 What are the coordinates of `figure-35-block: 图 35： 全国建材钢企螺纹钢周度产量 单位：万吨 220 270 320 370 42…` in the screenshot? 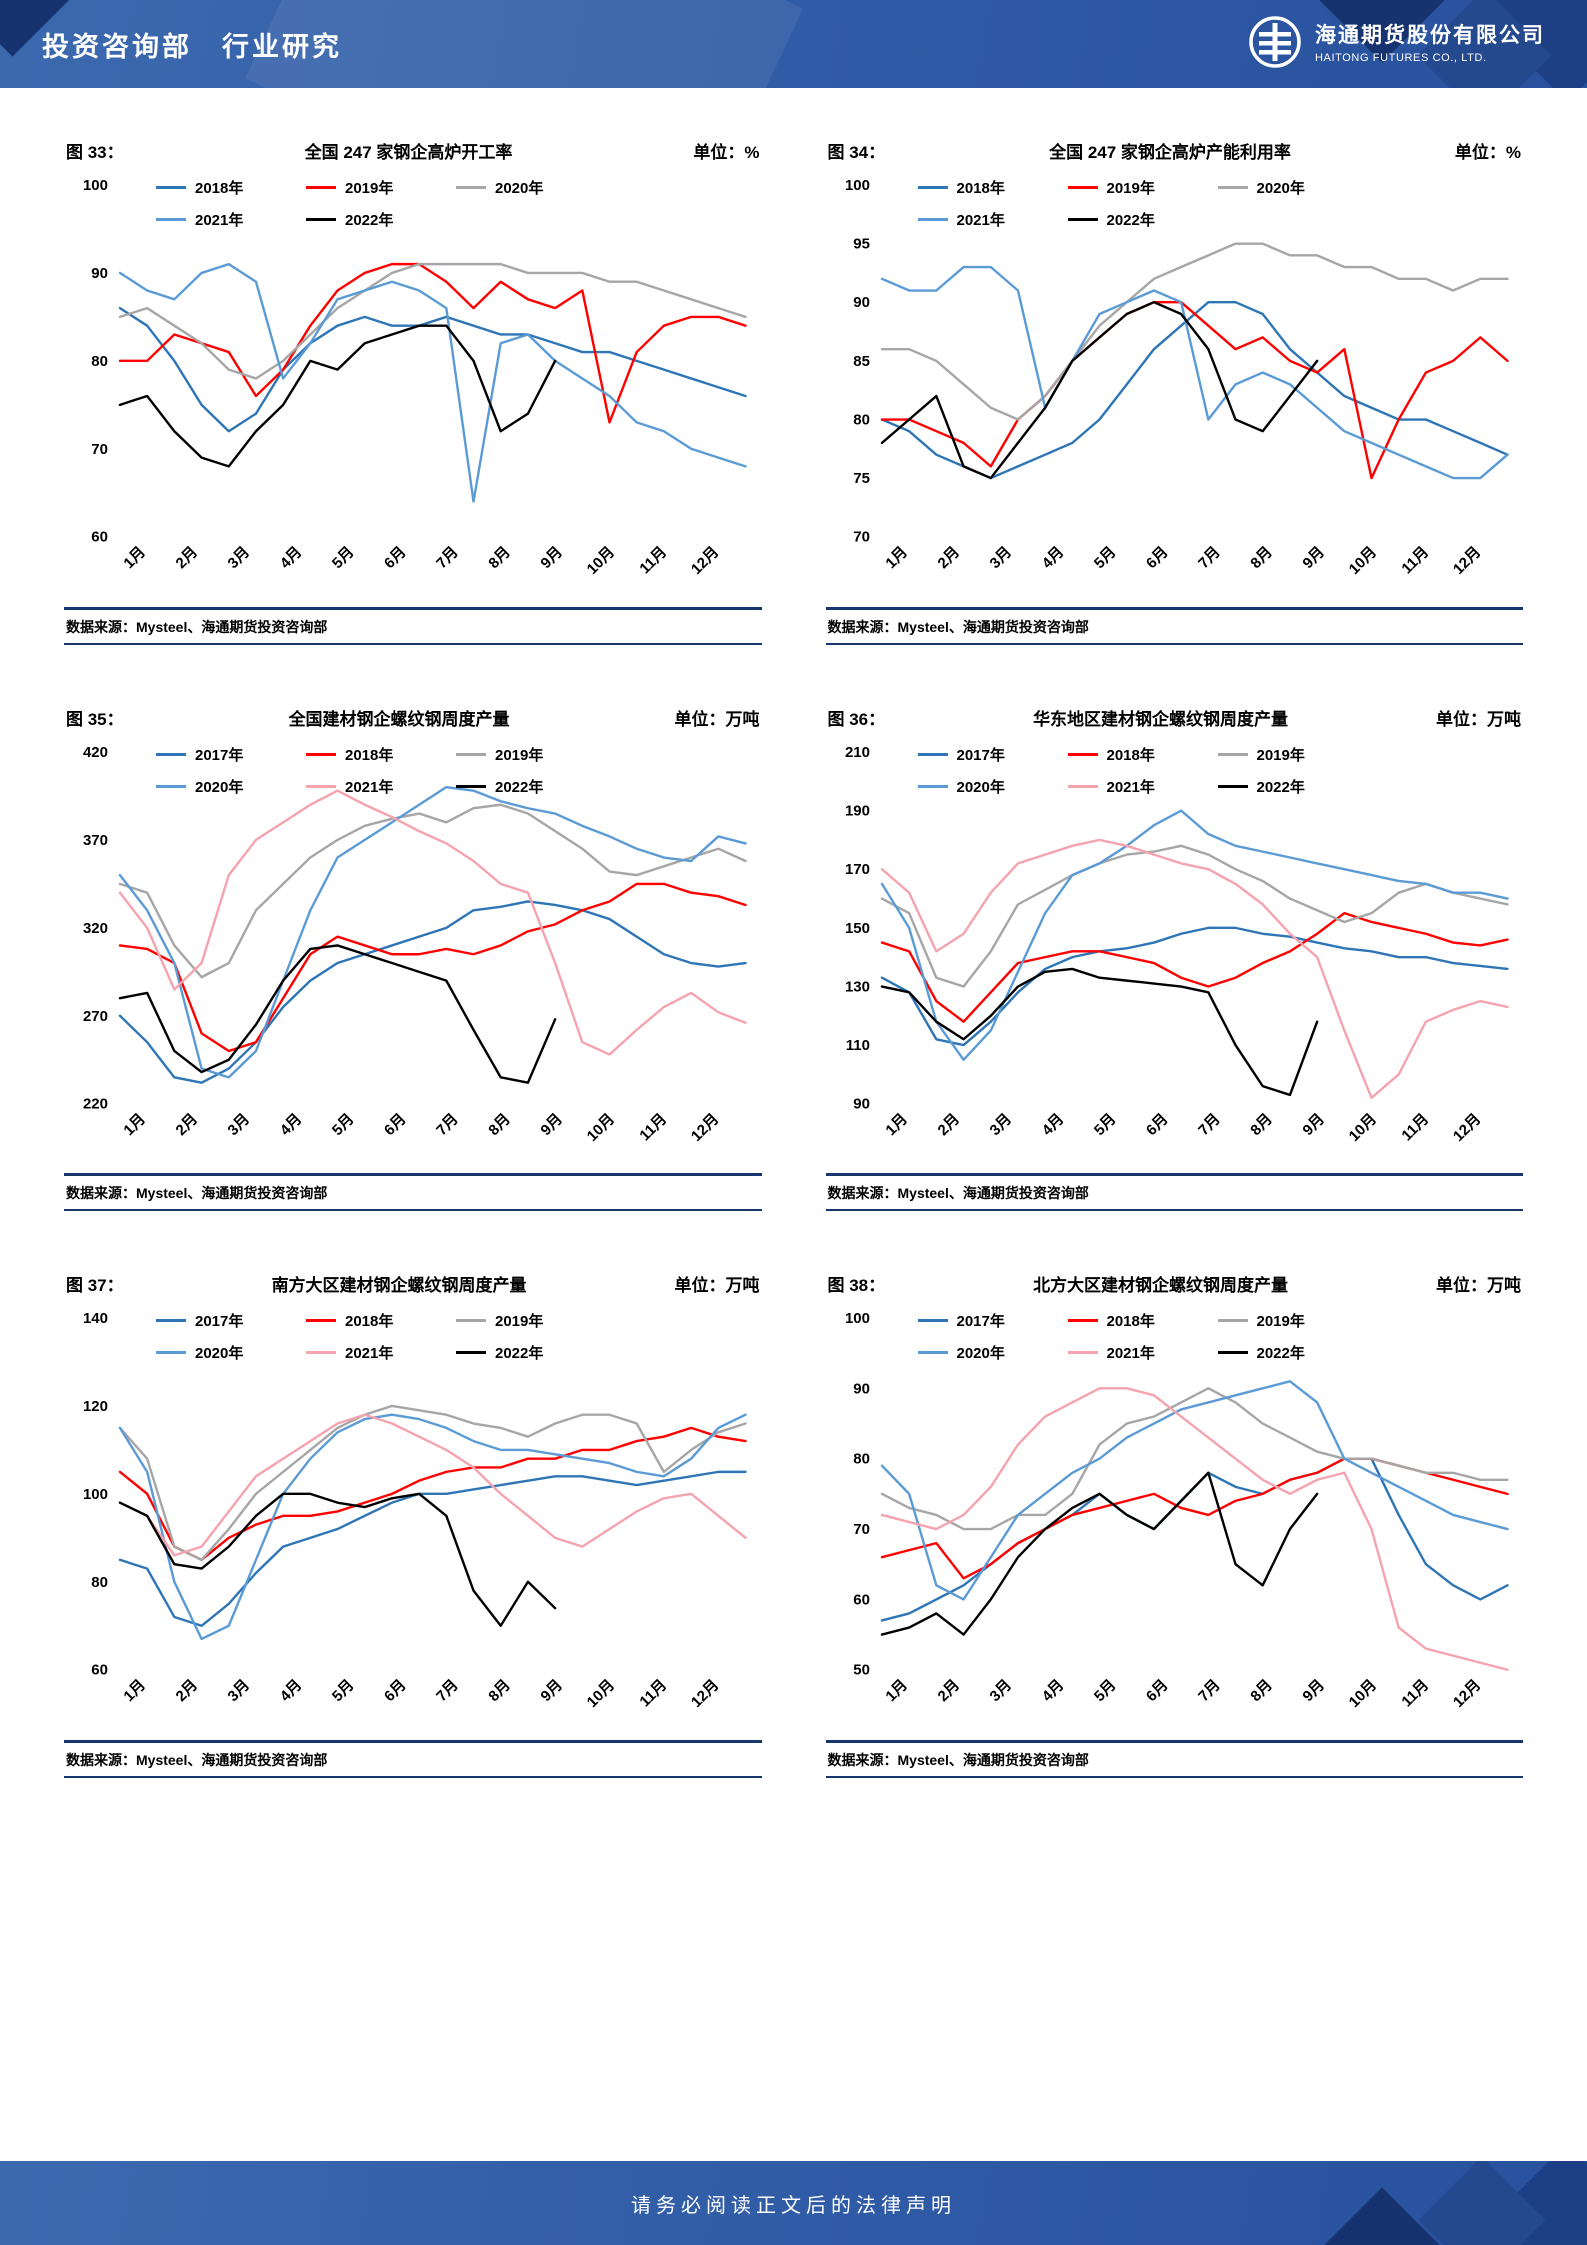 It's located at (413, 958).